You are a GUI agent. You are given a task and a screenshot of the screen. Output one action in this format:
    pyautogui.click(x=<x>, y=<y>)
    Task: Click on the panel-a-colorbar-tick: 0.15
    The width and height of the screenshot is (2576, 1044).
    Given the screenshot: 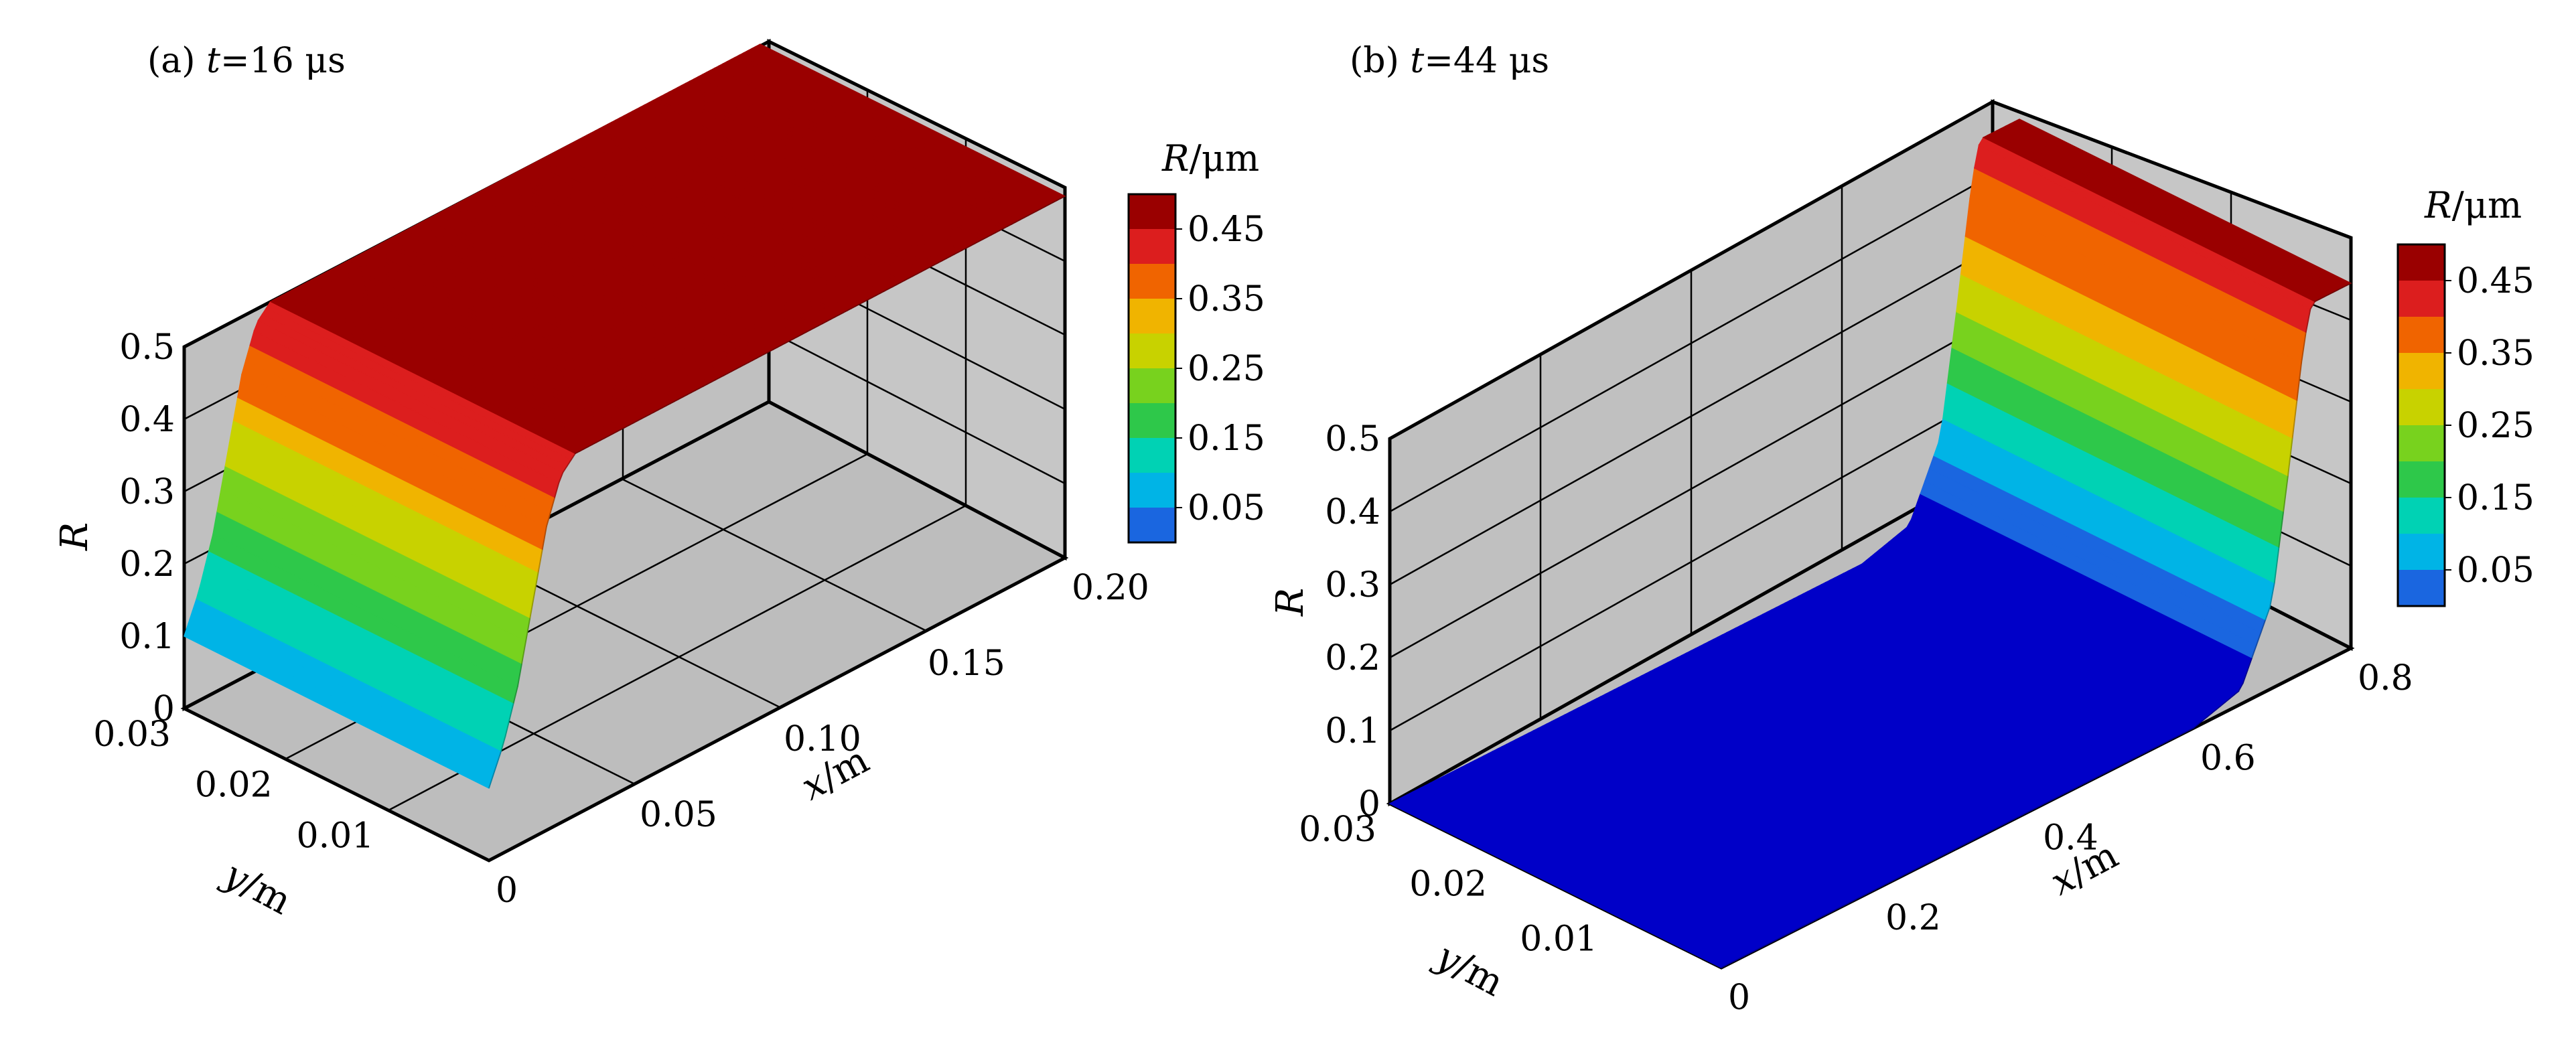 What is the action you would take?
    pyautogui.click(x=1226, y=439)
    